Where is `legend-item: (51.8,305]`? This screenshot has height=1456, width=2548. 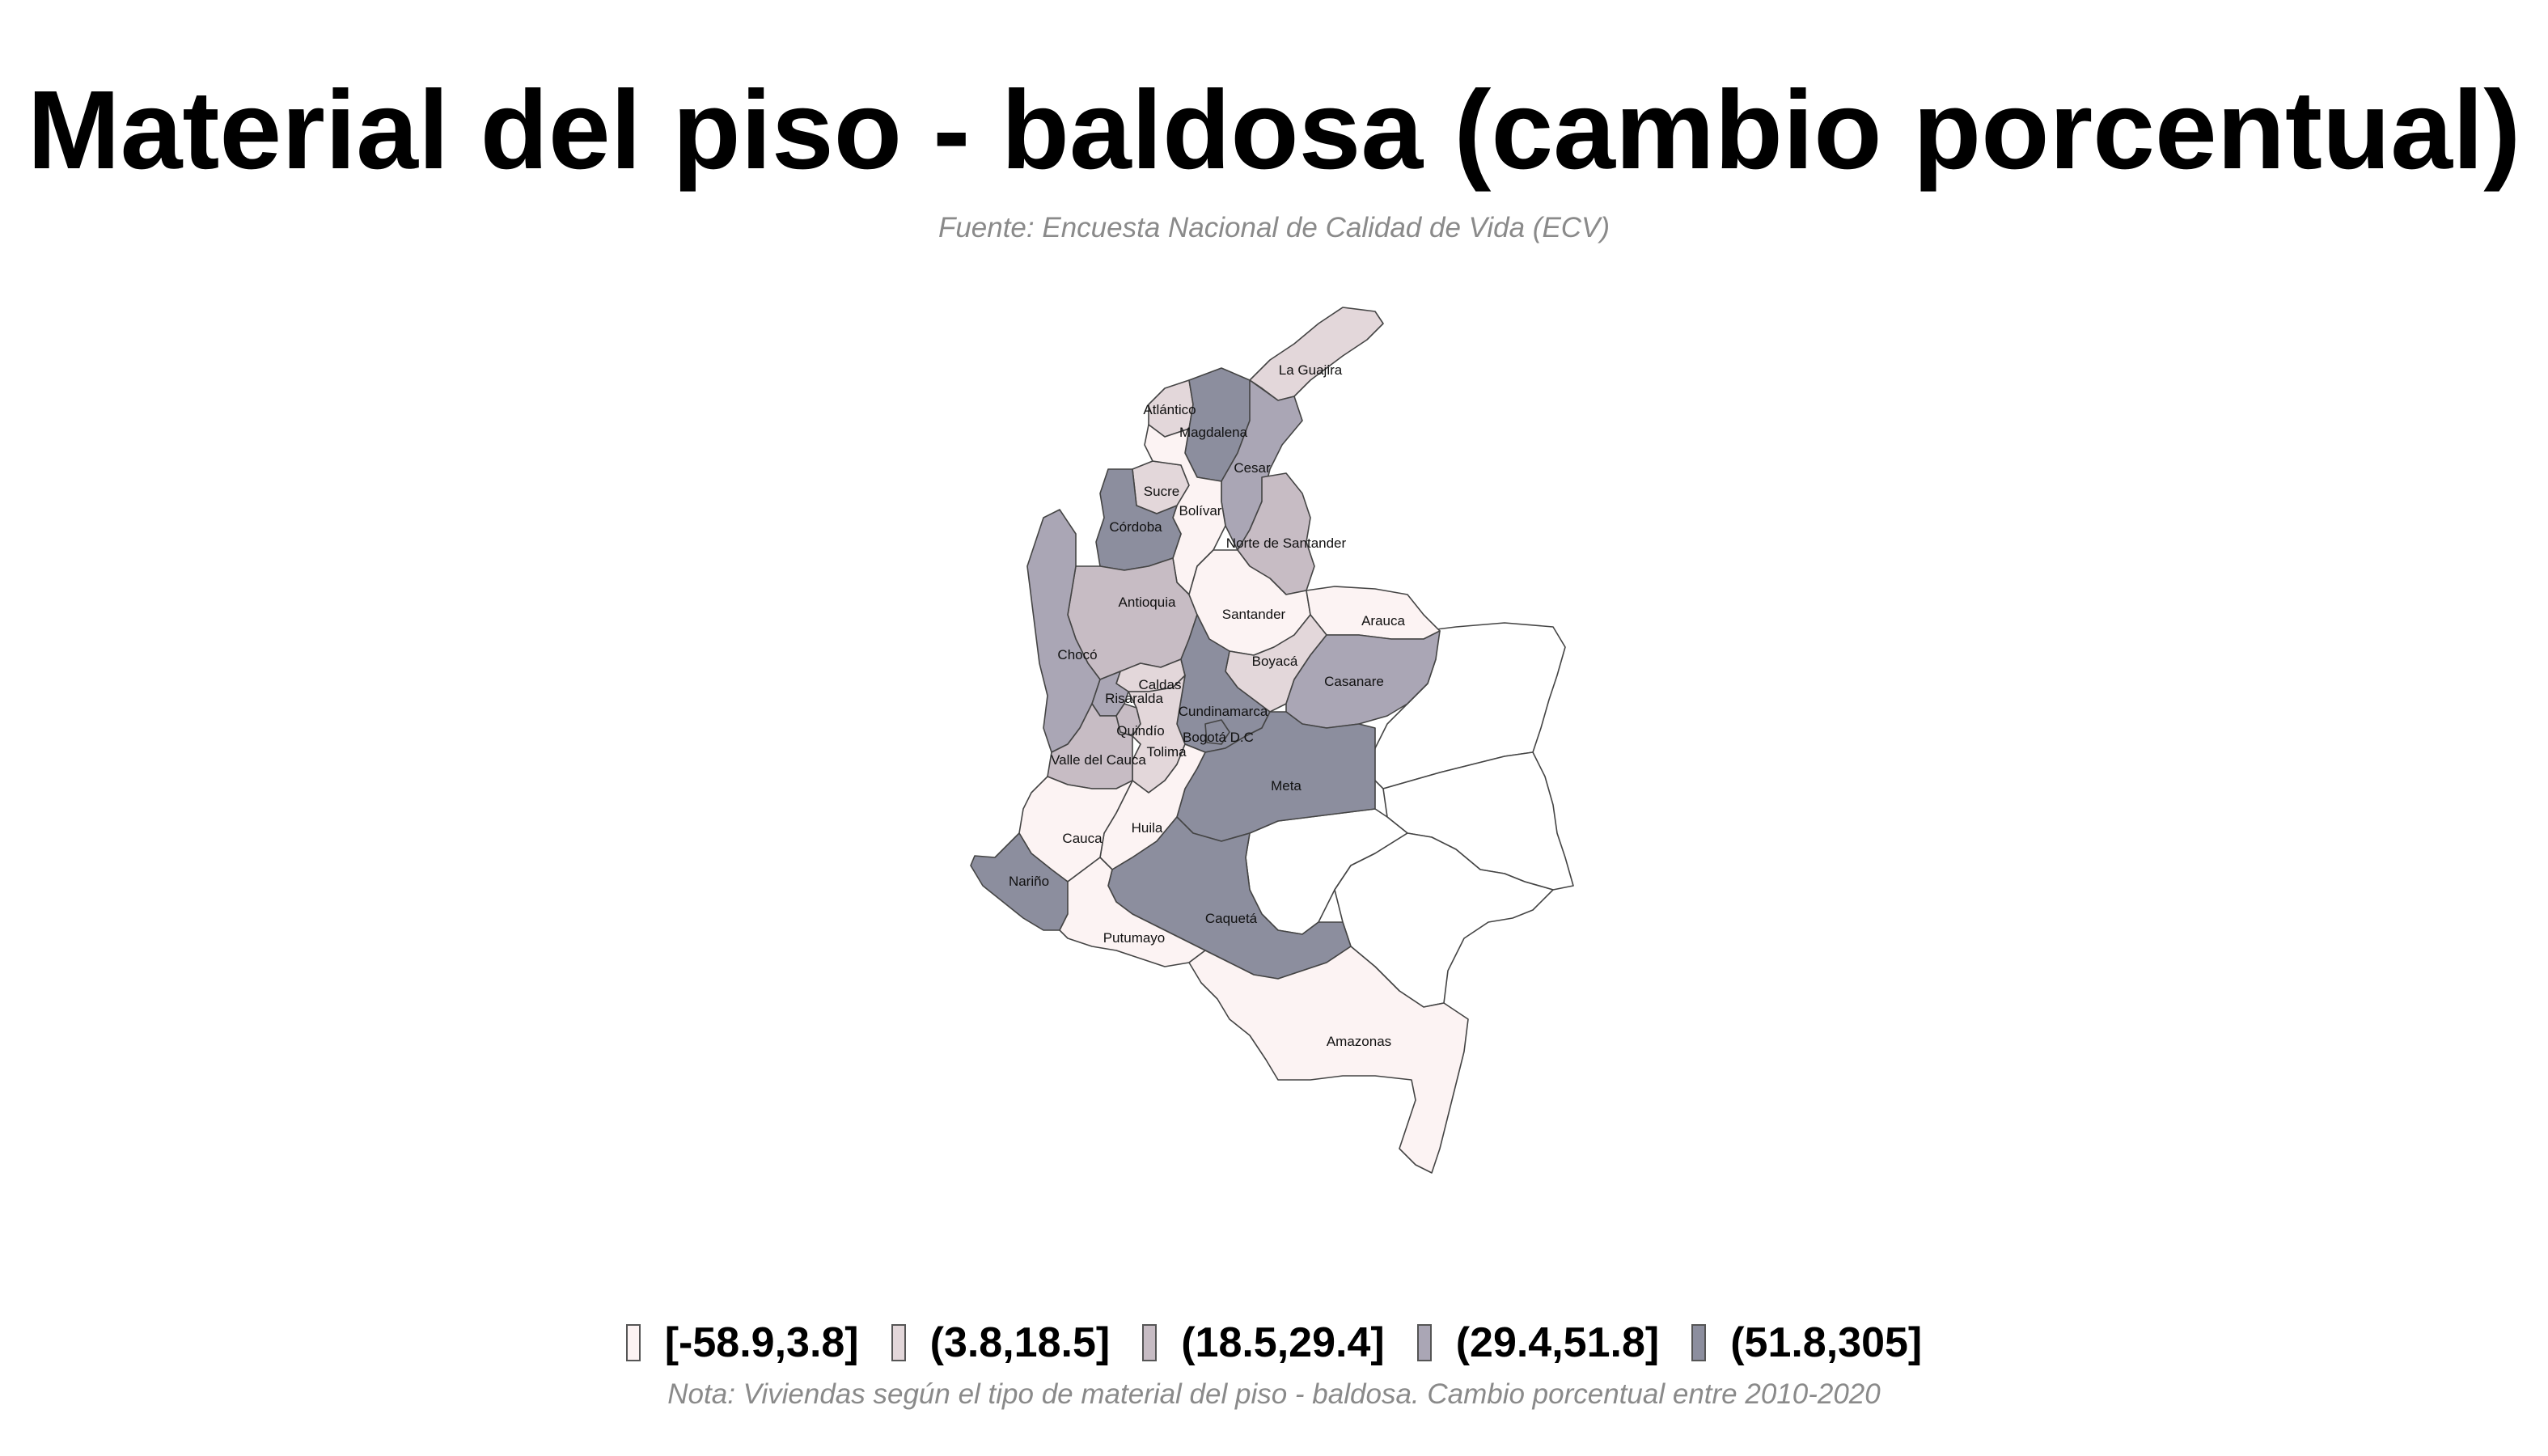 legend-item: (51.8,305] is located at coordinates (1806, 1342).